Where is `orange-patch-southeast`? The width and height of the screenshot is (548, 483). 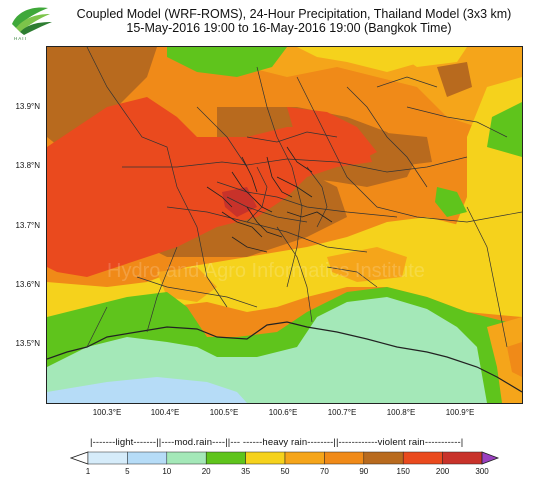
orange-patch-southeast is located at coordinates (504, 360).